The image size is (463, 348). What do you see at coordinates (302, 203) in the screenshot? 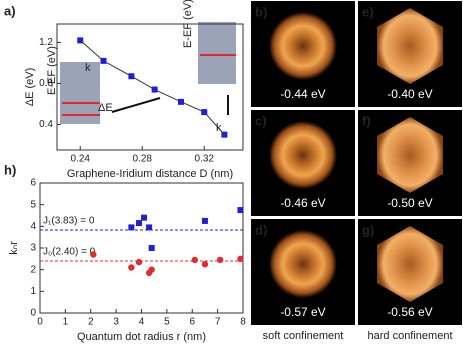
I see `energy-label: -0.46 eV` at bounding box center [302, 203].